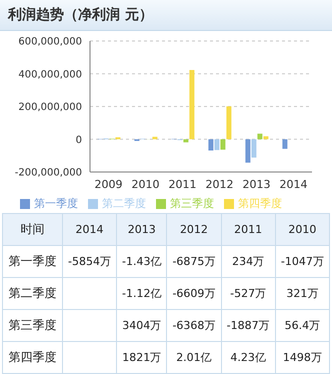  I want to click on legend-label: 第四季度, so click(260, 203).